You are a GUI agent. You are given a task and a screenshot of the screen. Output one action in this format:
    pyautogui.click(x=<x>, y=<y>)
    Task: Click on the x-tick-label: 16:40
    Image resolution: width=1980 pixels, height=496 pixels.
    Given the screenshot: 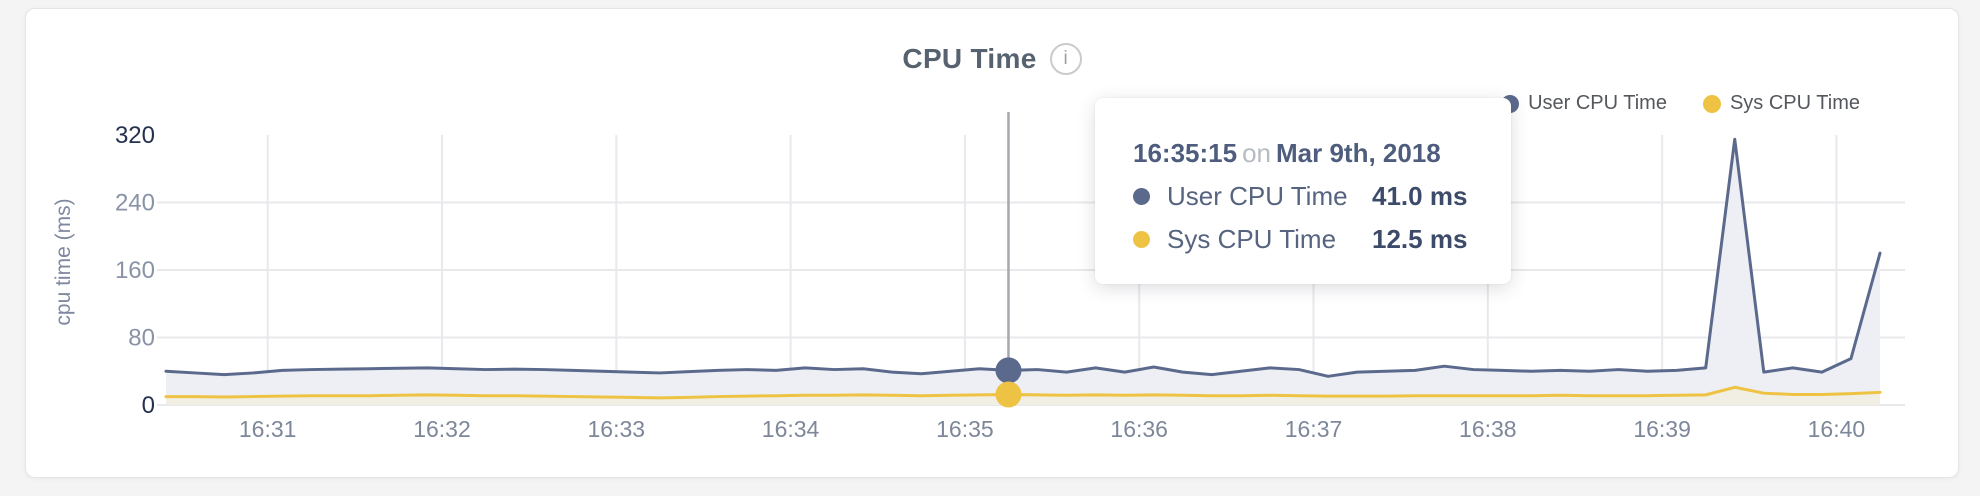 What is the action you would take?
    pyautogui.click(x=1837, y=429)
    